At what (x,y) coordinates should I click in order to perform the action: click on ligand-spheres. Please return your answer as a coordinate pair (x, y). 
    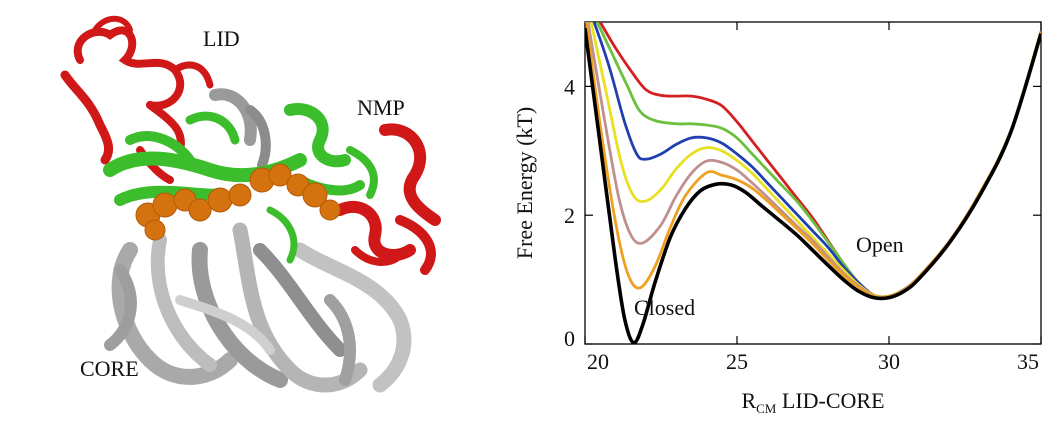
    Looking at the image, I should click on (238, 202).